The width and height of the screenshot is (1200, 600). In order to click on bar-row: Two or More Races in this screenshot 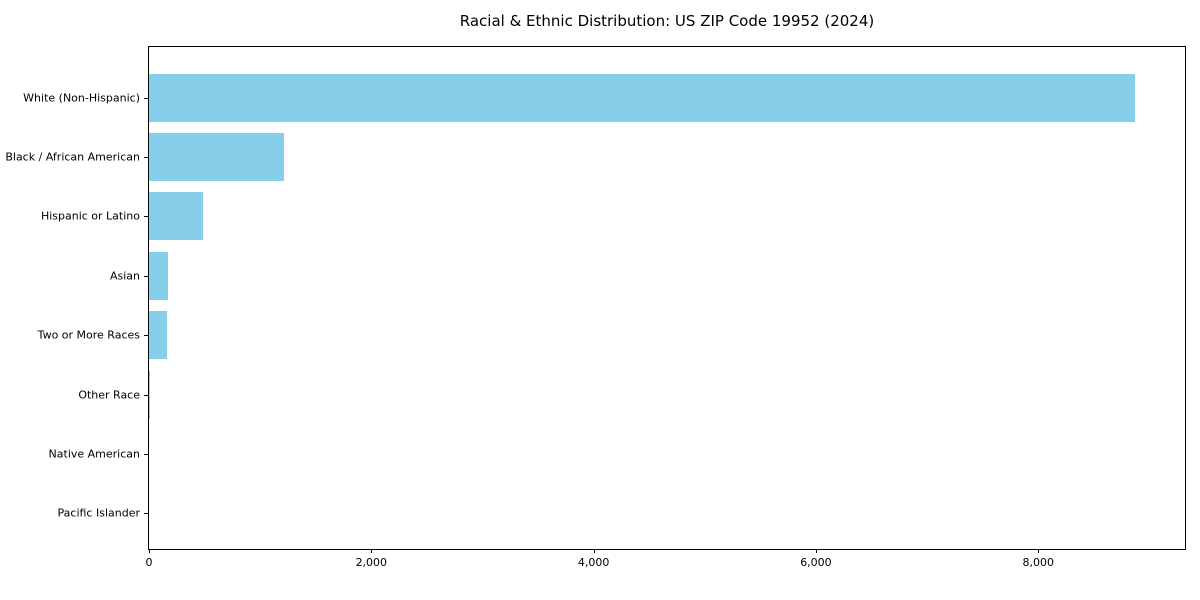, I will do `click(611, 335)`.